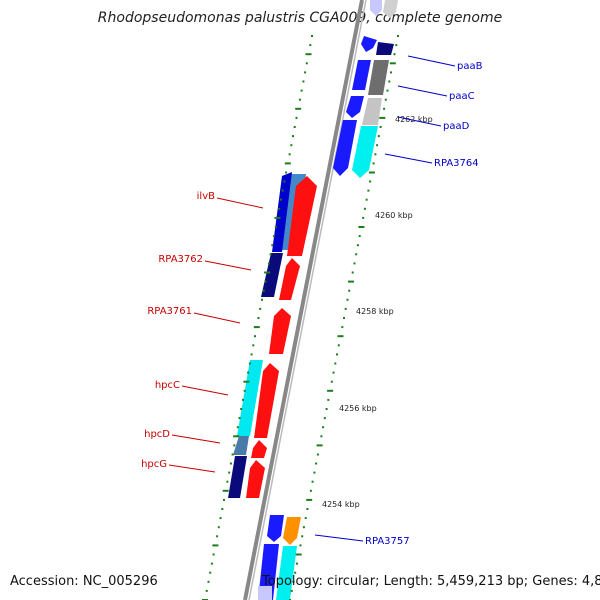 The image size is (600, 600). Describe the element at coordinates (154, 464) in the screenshot. I see `gene-label-hpcg: hpcG` at that location.